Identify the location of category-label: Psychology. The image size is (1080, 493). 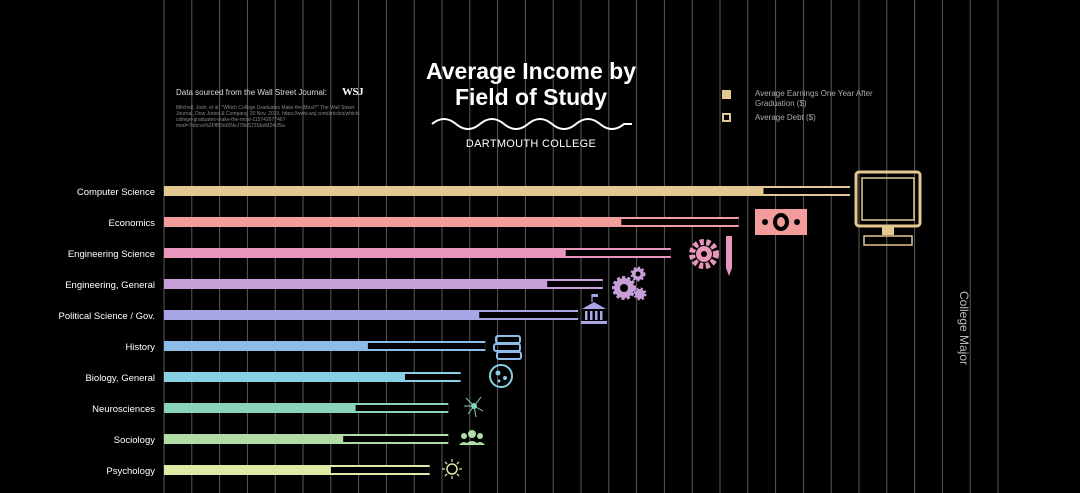
(130, 471).